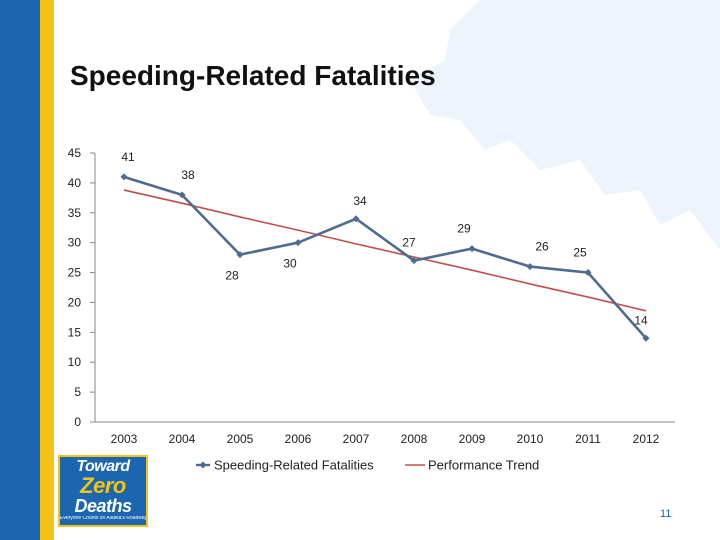 This screenshot has width=720, height=540. What do you see at coordinates (75, 332) in the screenshot?
I see `y-tick-label: 15` at bounding box center [75, 332].